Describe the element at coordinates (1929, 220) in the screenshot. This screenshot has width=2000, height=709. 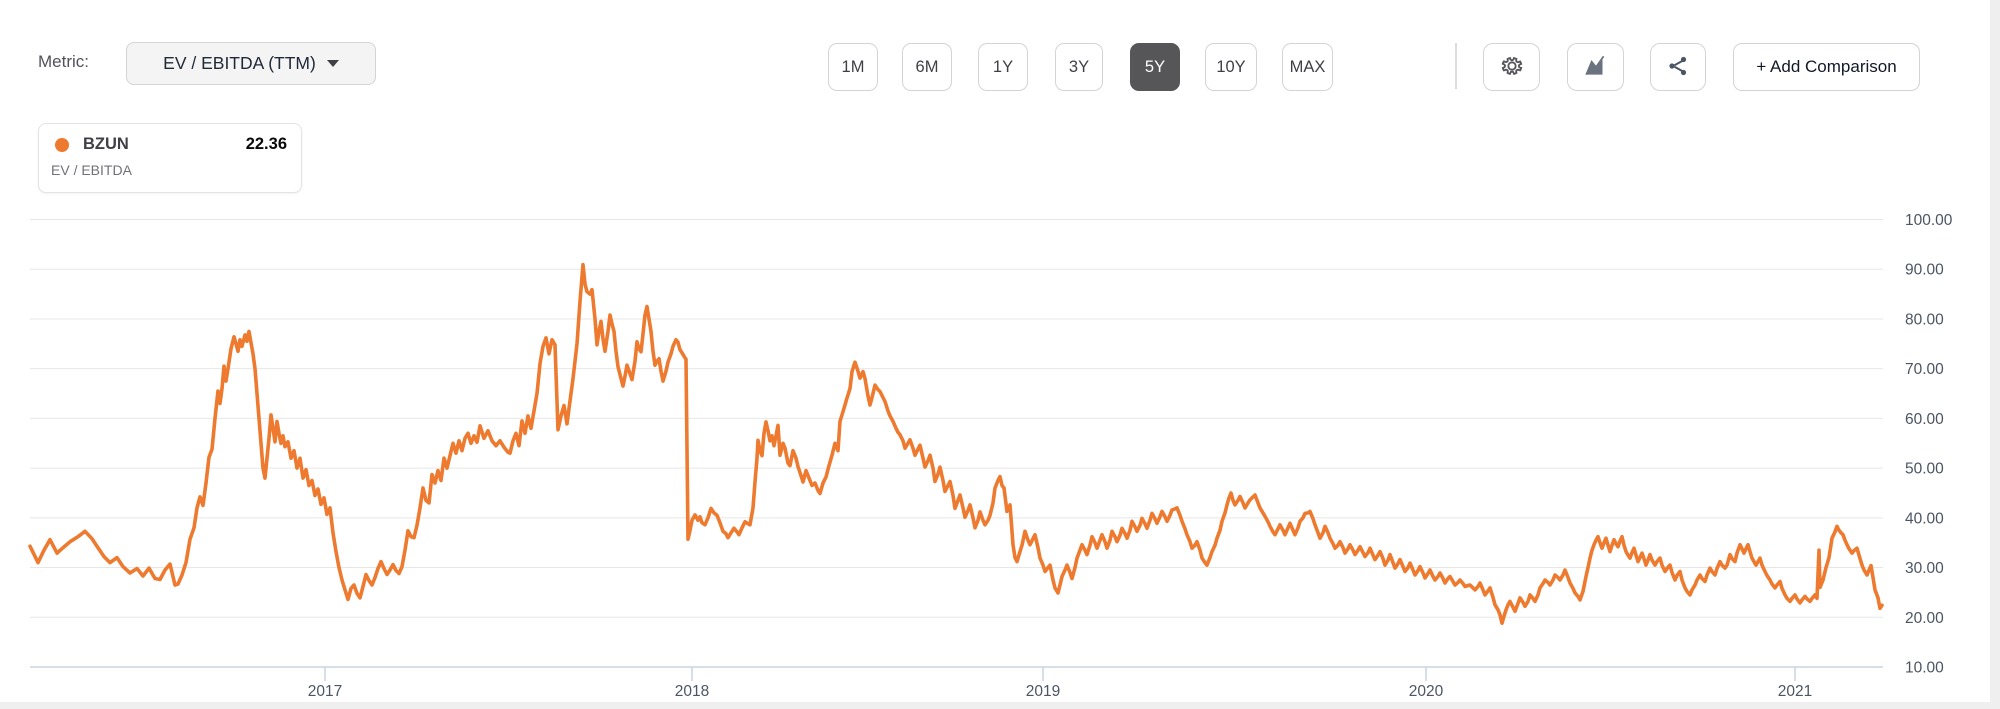
I see `y-axis-label-100: 100.00` at that location.